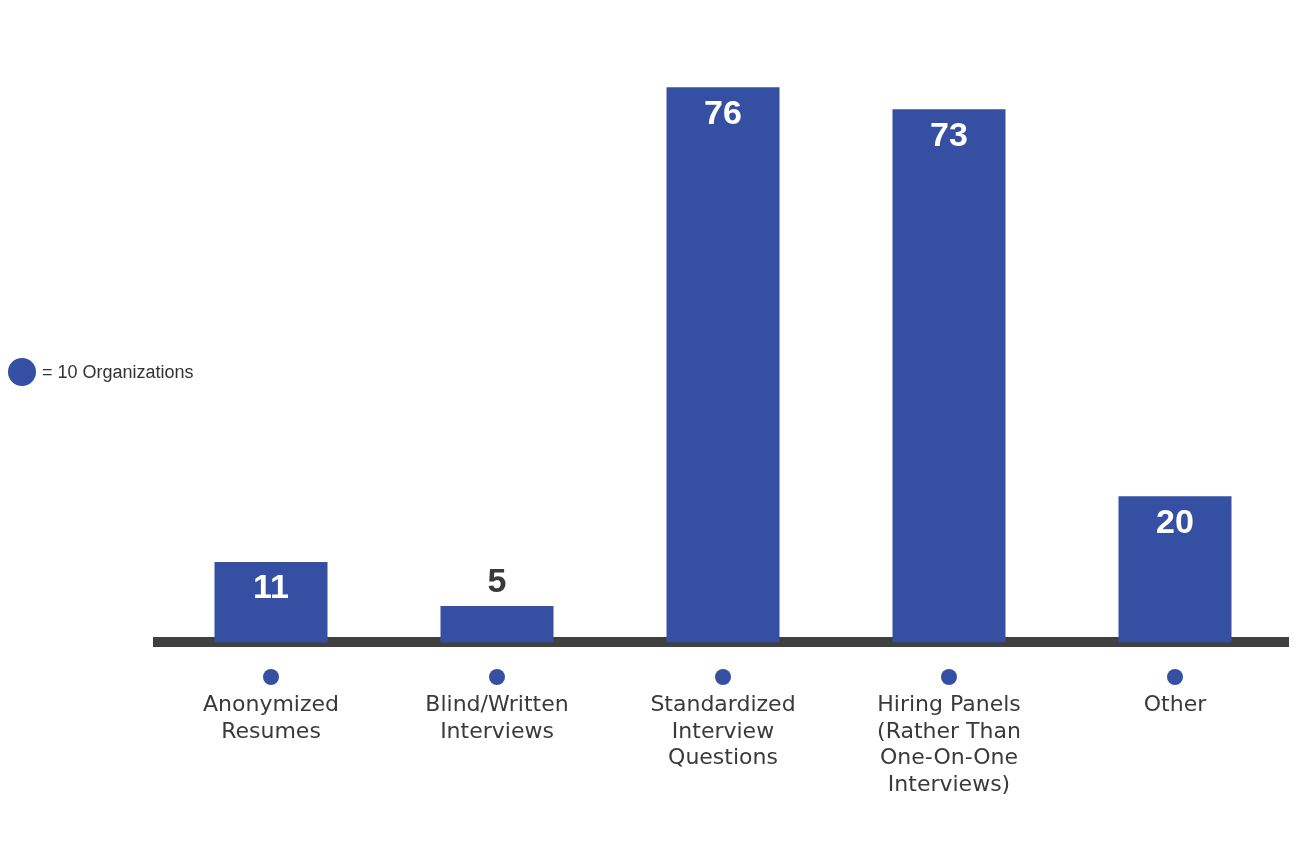 Image resolution: width=1307 pixels, height=850 pixels. What do you see at coordinates (949, 743) in the screenshot?
I see `x-tick-label: Hiring Panels (Rather Than One-On-One Interviews)` at bounding box center [949, 743].